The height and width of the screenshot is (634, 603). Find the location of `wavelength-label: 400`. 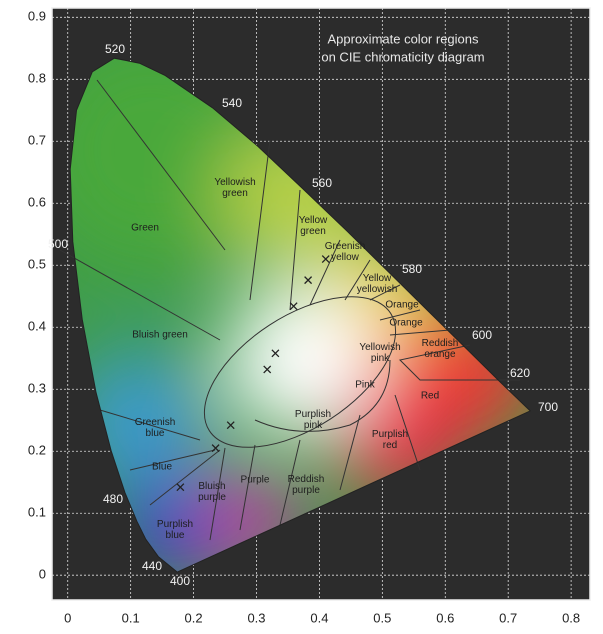

wavelength-label: 400 is located at coordinates (180, 581).